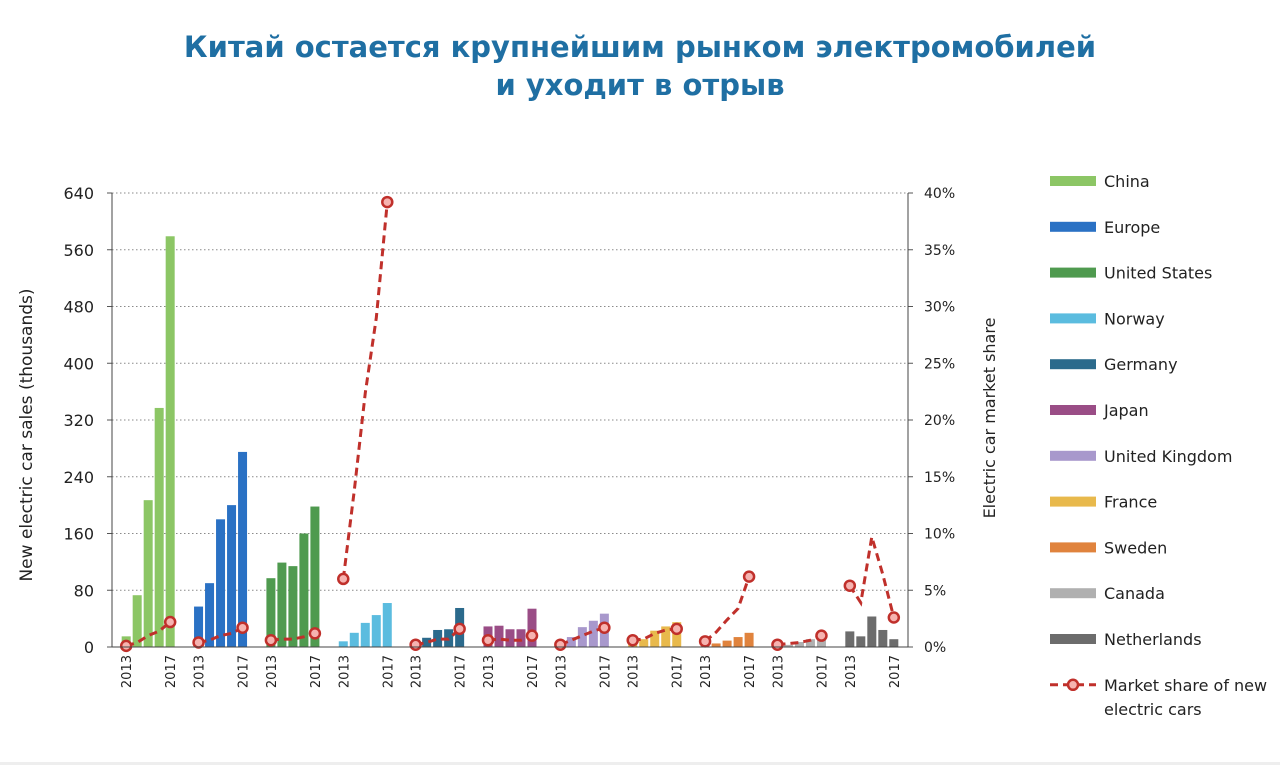  What do you see at coordinates (387, 202) in the screenshot?
I see `share-point-norway-2017` at bounding box center [387, 202].